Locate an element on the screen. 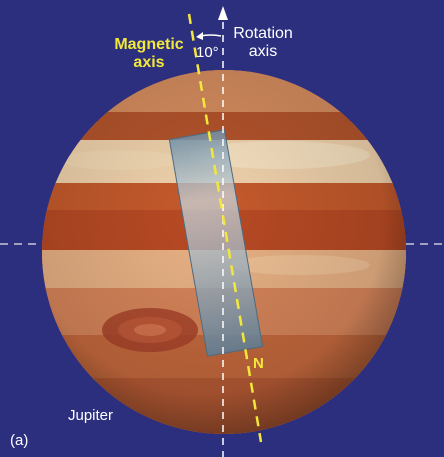  tilt-angle-label: 10° is located at coordinates (207, 53).